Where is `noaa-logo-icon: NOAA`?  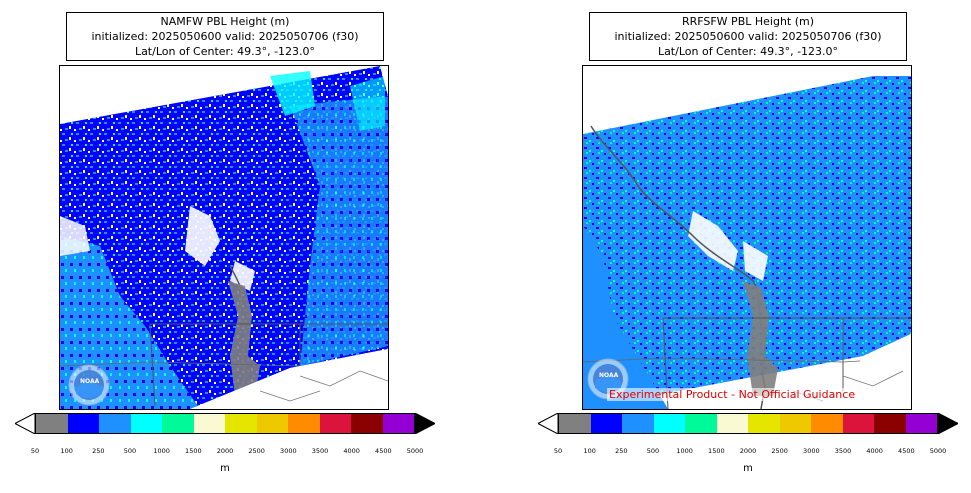
noaa-logo-icon: NOAA is located at coordinates (89, 385).